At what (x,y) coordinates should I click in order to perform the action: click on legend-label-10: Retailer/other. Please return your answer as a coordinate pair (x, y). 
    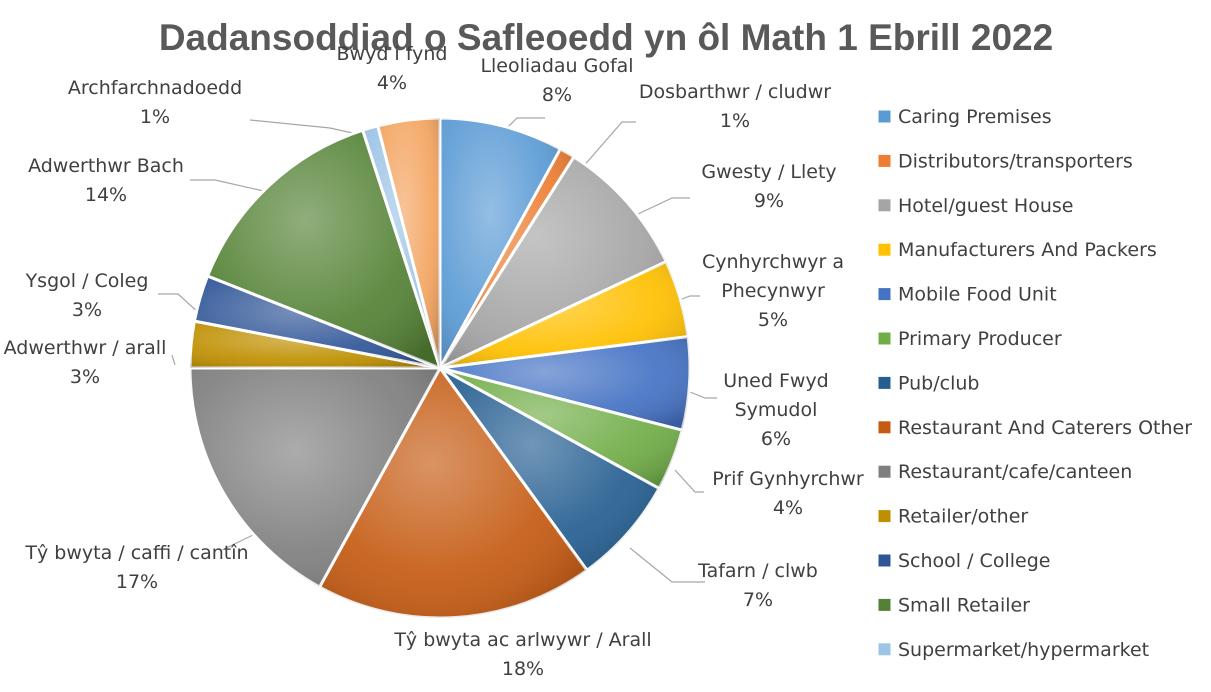
    Looking at the image, I should click on (963, 517).